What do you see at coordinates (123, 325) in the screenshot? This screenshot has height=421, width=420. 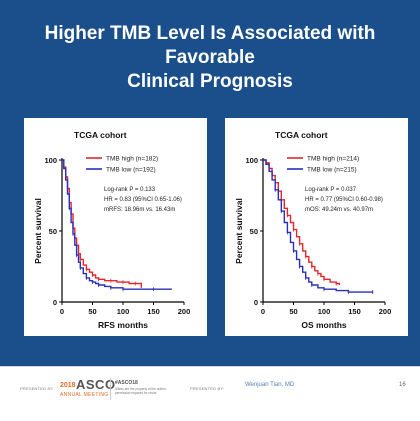 I see `x-axis-label: RFS months` at bounding box center [123, 325].